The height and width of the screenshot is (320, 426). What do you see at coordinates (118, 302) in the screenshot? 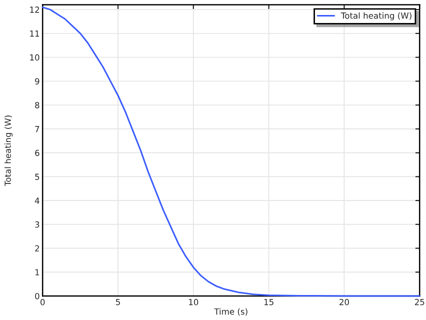
I see `x-tick-label: 5` at bounding box center [118, 302].